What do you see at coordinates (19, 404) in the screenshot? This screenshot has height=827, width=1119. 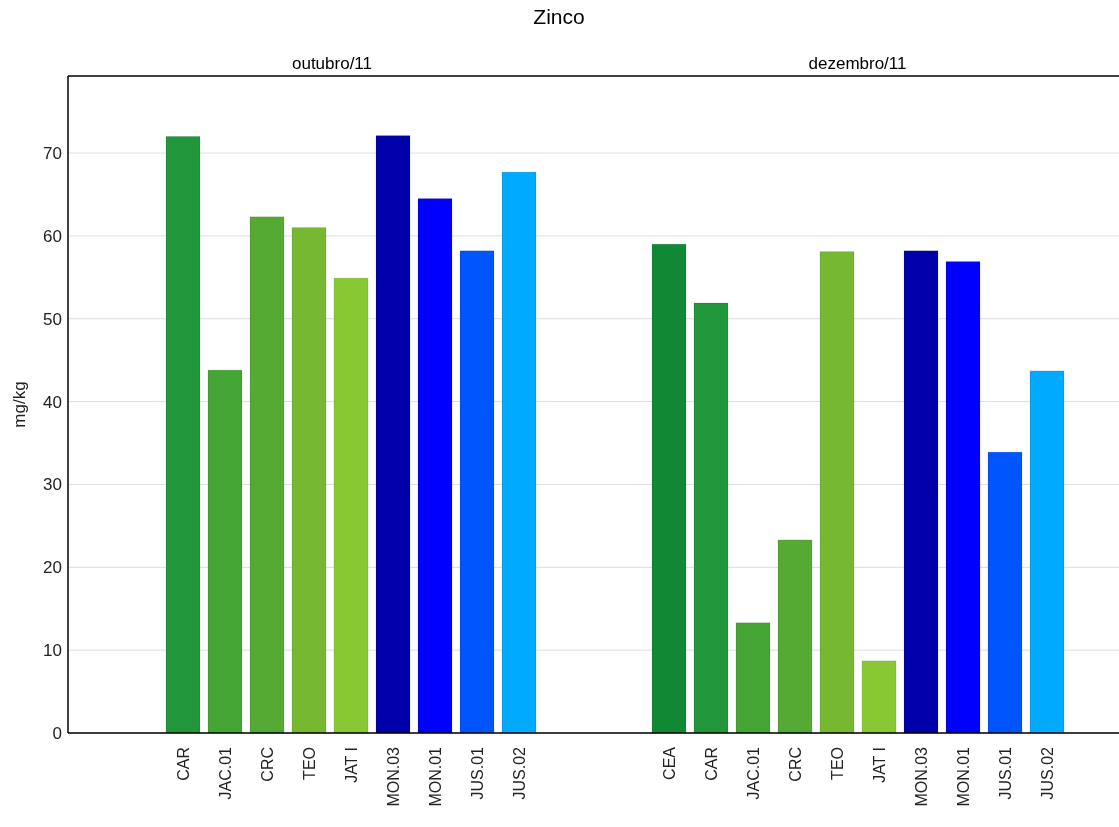 I see `y-axis-title: mg/kg` at bounding box center [19, 404].